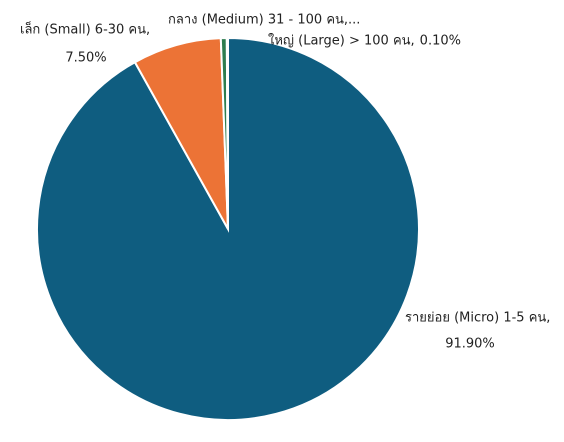  I want to click on slice-label: รายย่อย (Micro) 1-5 คน,, so click(477, 318).